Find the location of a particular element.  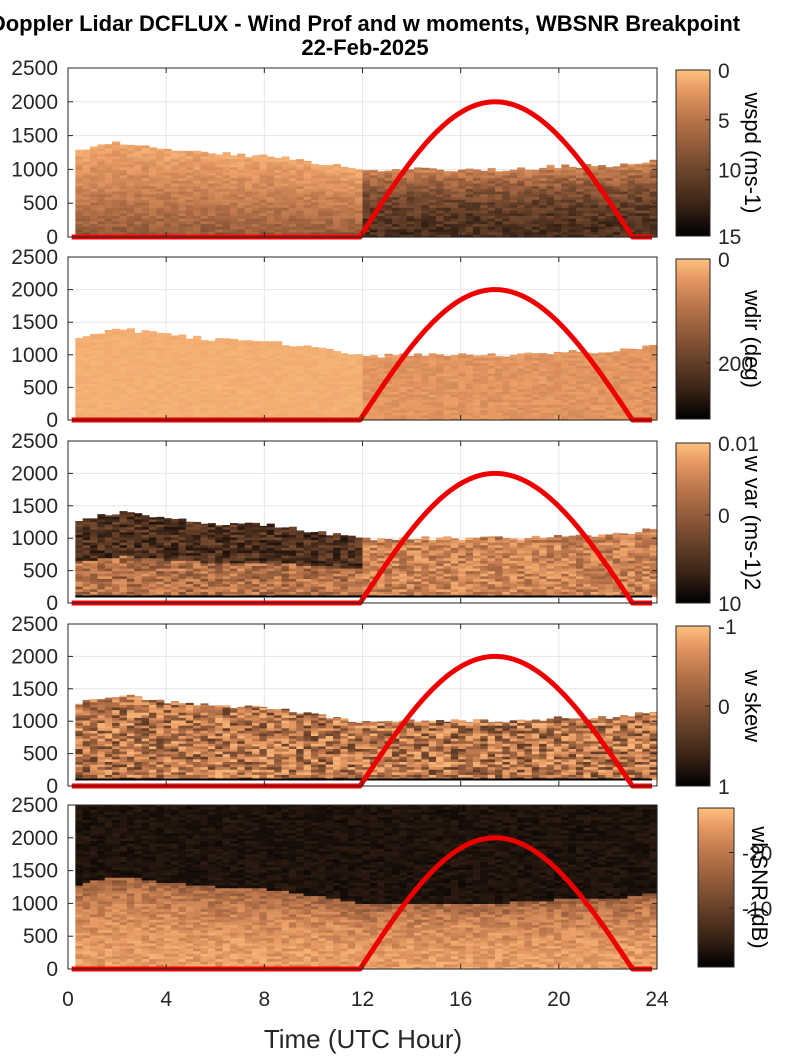

colorbar-label: w skew is located at coordinates (752, 705).